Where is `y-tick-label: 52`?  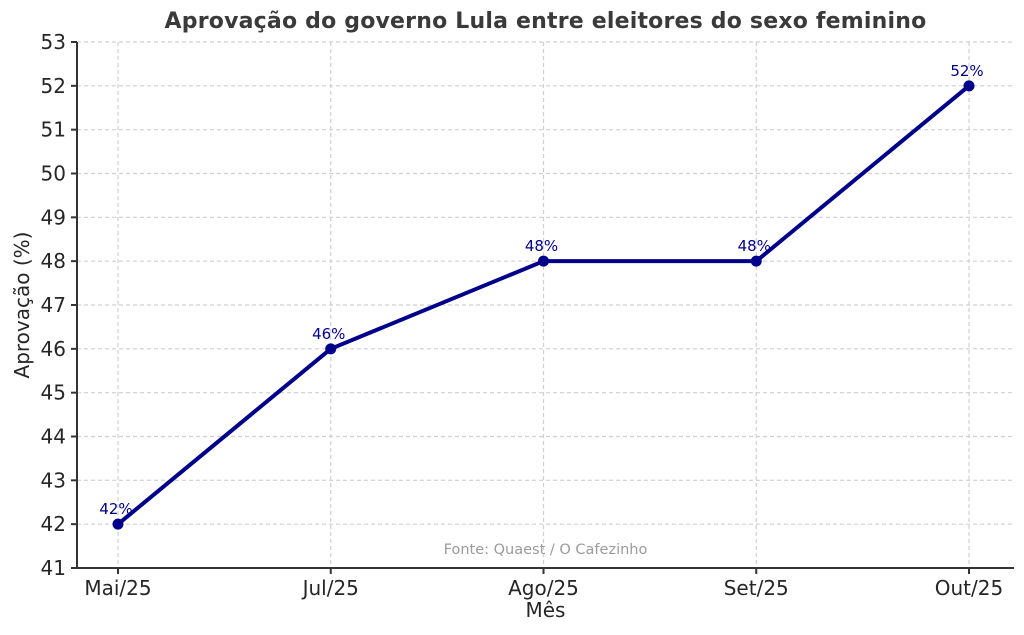
y-tick-label: 52 is located at coordinates (53, 86).